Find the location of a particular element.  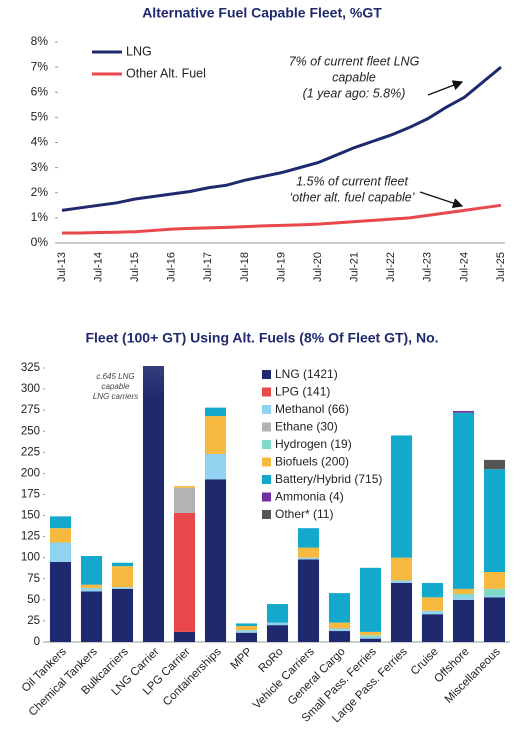

y-tick-label: 7% is located at coordinates (40, 66).